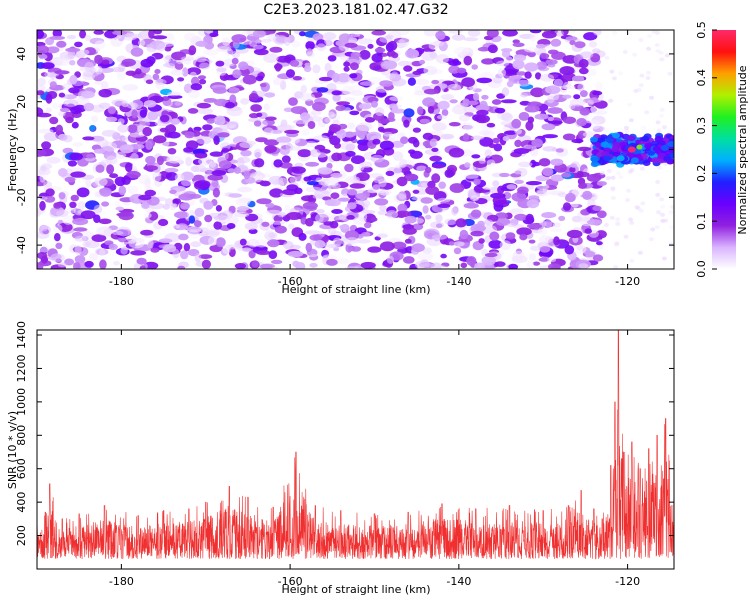 The width and height of the screenshot is (750, 600). Describe the element at coordinates (21, 502) in the screenshot. I see `y-tick-label: 400` at that location.